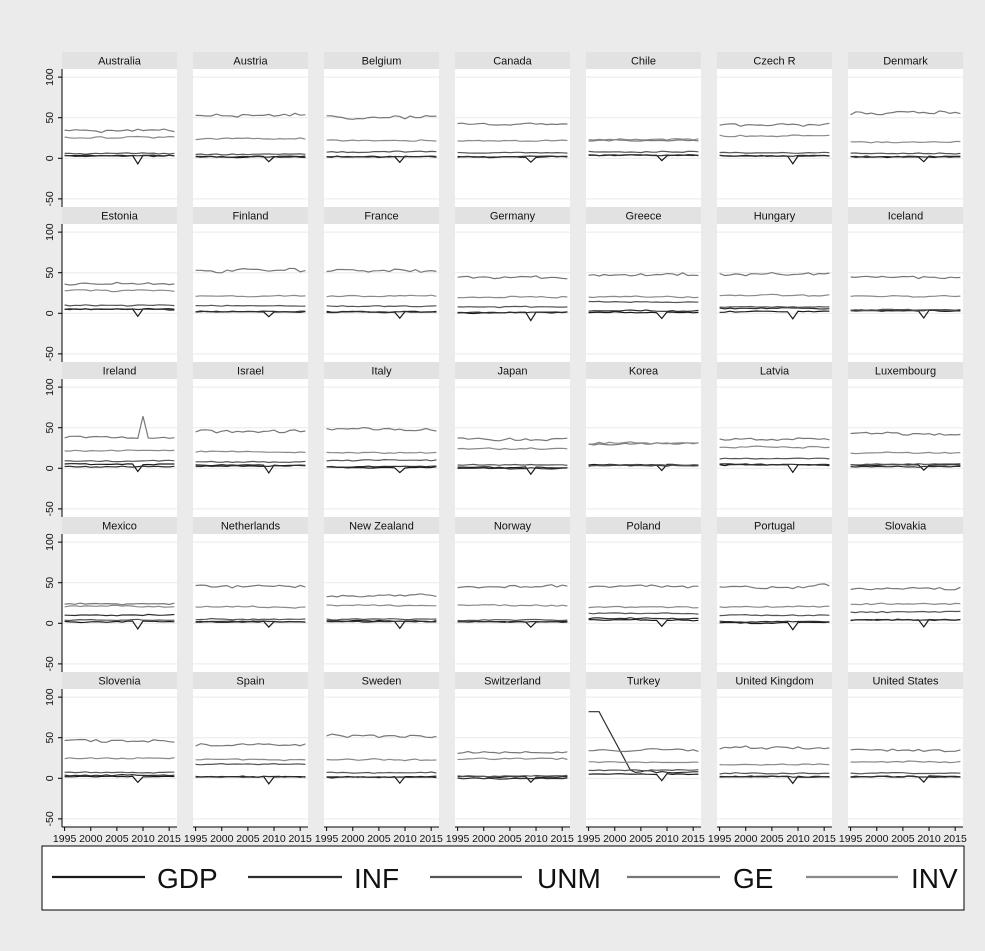 This screenshot has width=985, height=951. I want to click on panel-australia: Australia -50 0 50 100, so click(110, 129).